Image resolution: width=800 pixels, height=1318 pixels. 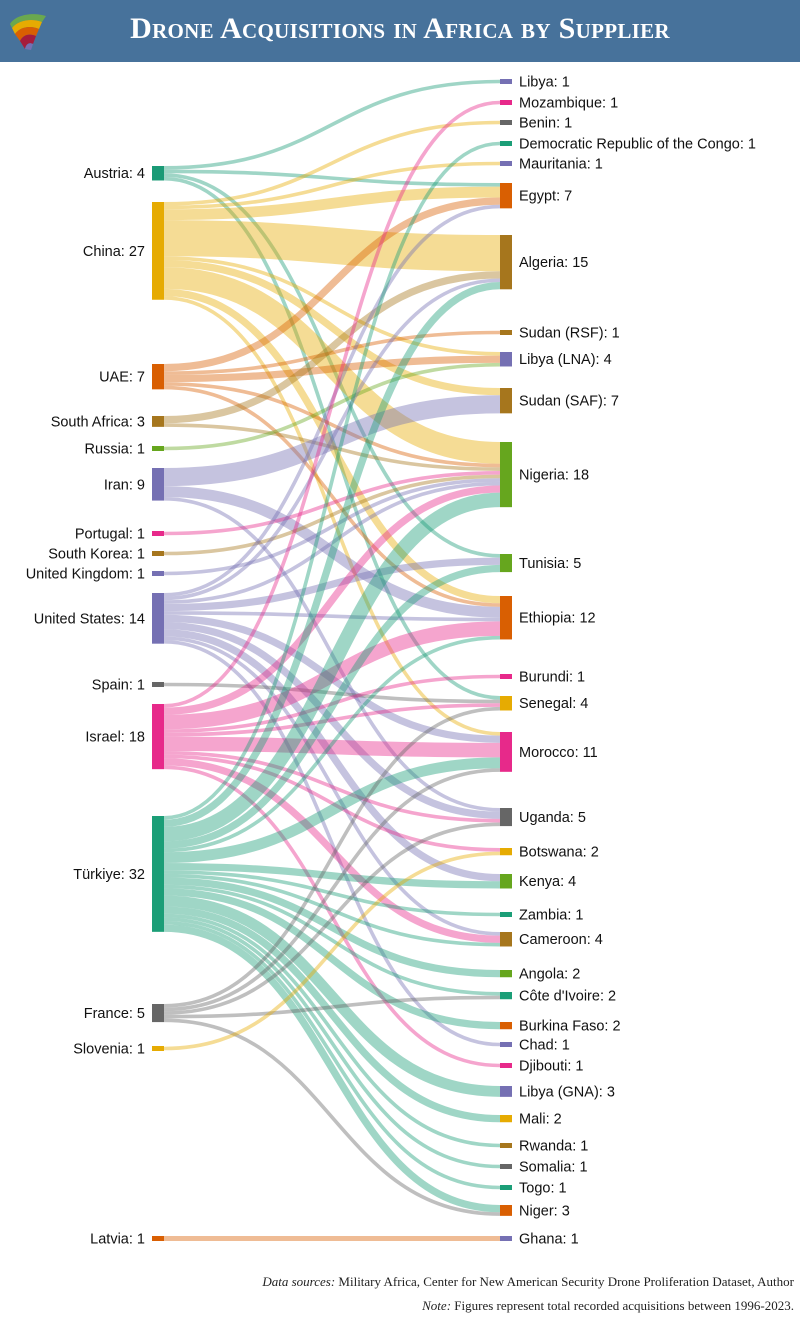 I want to click on target-node-zambia, so click(x=506, y=914).